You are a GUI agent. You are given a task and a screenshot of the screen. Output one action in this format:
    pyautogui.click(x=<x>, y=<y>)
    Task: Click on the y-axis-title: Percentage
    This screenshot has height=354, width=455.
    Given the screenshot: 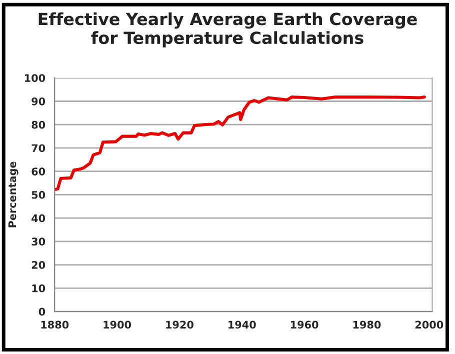 What is the action you would take?
    pyautogui.click(x=13, y=195)
    